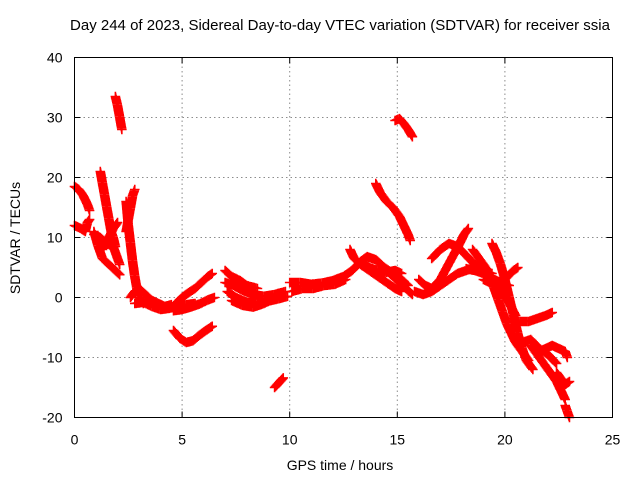 This screenshot has width=640, height=480. What do you see at coordinates (52, 358) in the screenshot?
I see `y-tick-label: -10` at bounding box center [52, 358].